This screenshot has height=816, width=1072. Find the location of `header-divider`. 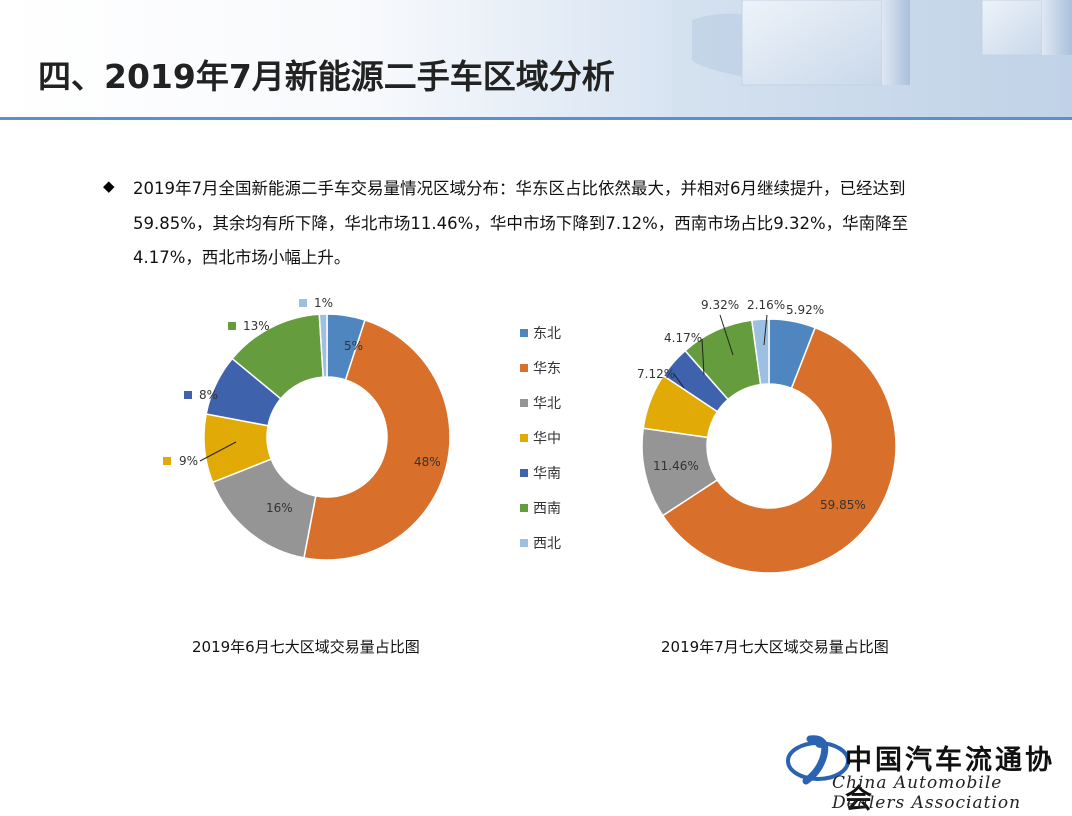

header-divider is located at coordinates (536, 118).